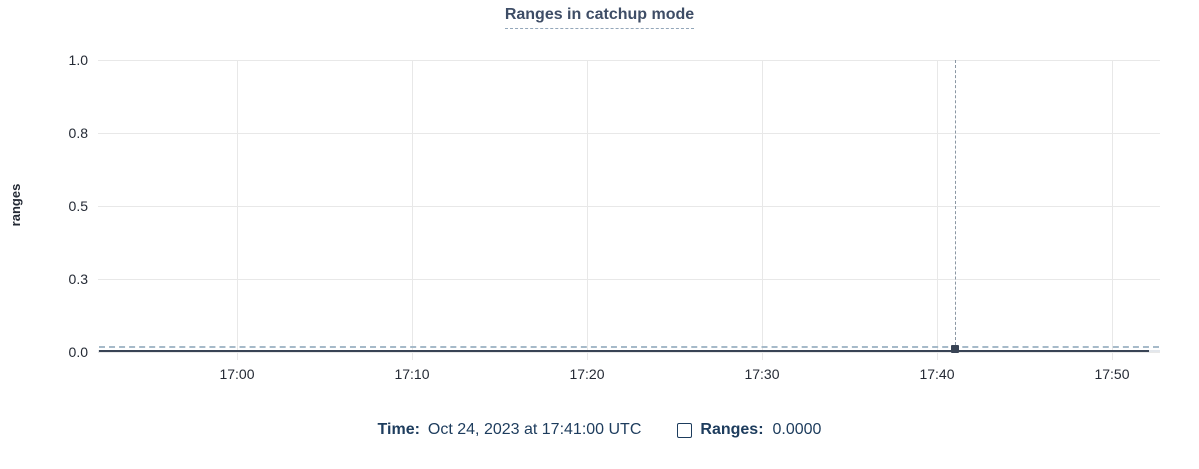 This screenshot has height=469, width=1199. What do you see at coordinates (762, 374) in the screenshot?
I see `x-tick-label: 17:30` at bounding box center [762, 374].